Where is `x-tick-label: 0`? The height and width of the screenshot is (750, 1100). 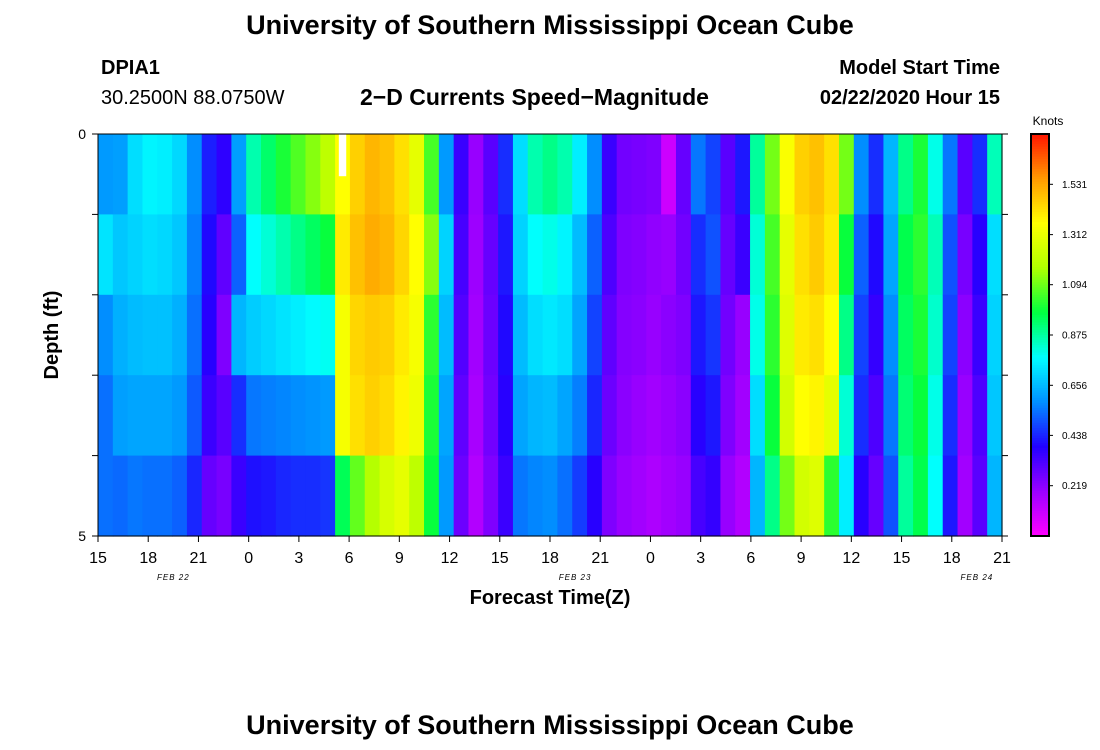 x-tick-label: 0 is located at coordinates (650, 558).